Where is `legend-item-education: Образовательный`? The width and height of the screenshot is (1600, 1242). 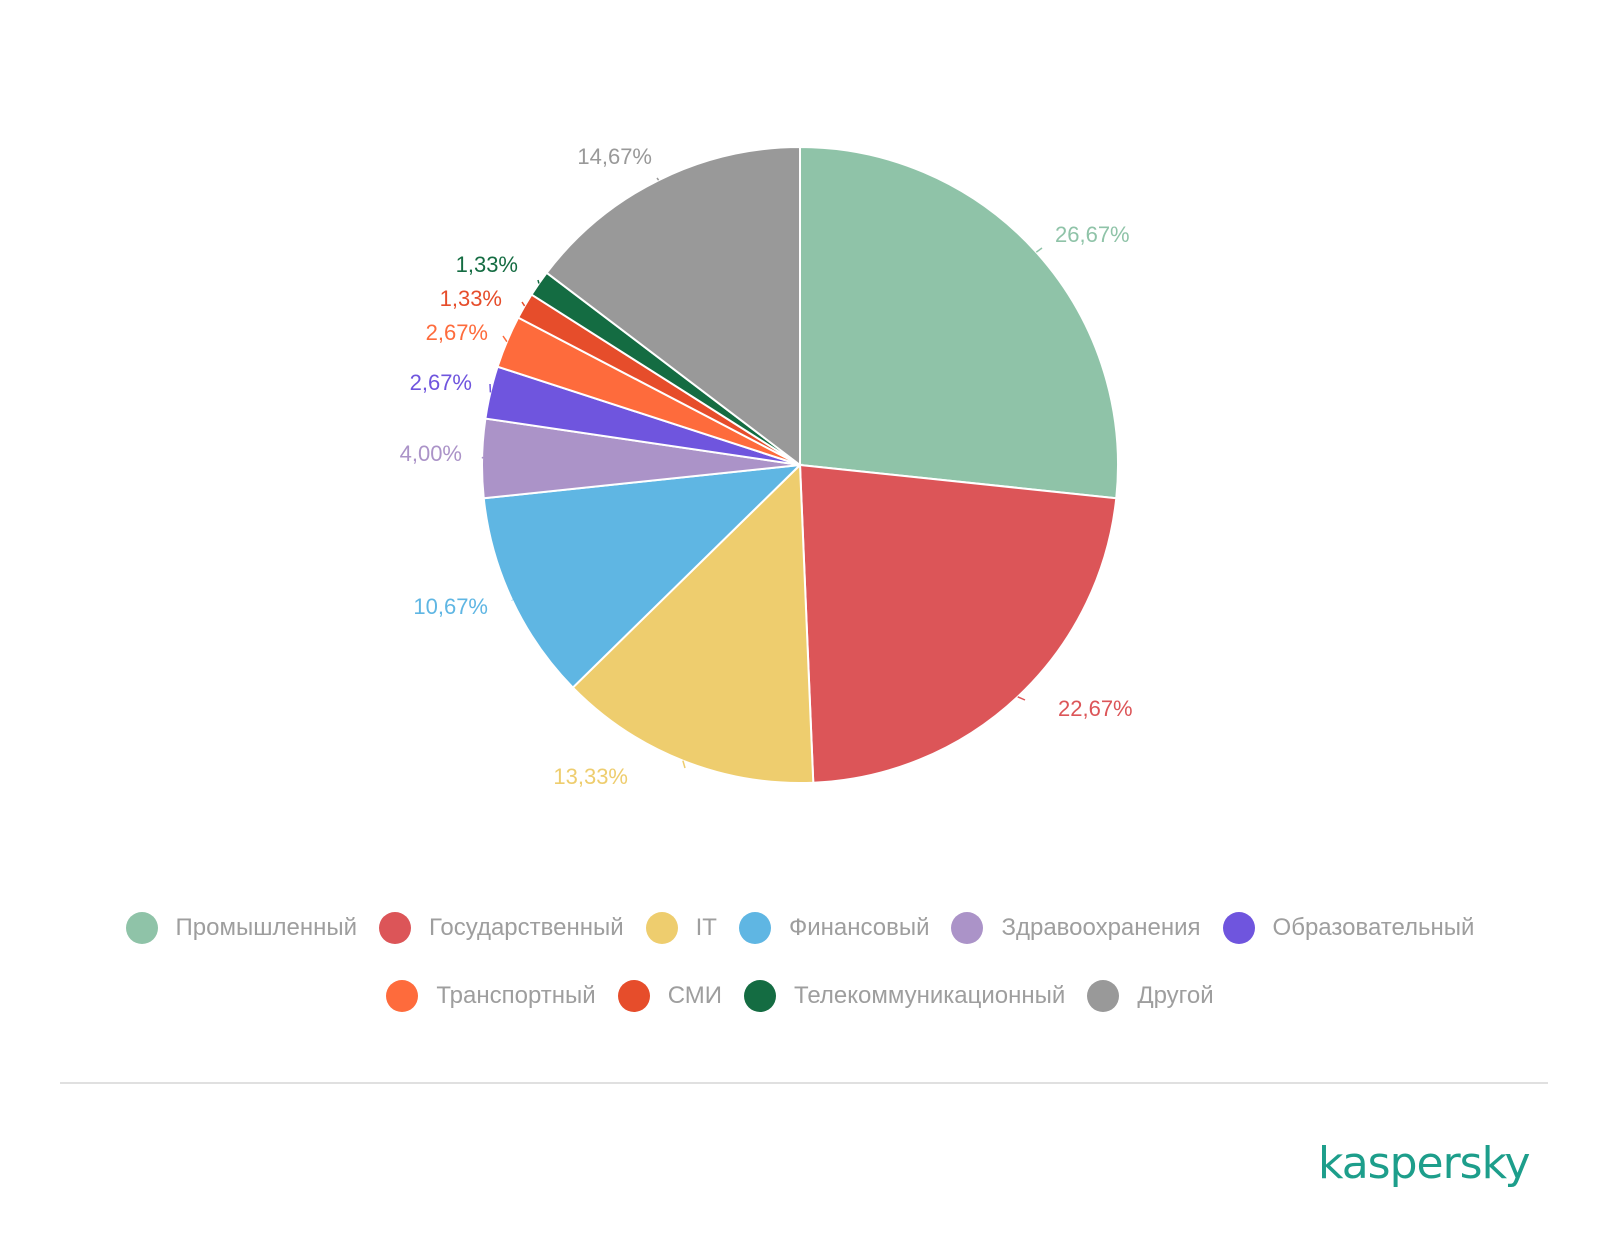
legend-item-education: Образовательный is located at coordinates (1348, 928).